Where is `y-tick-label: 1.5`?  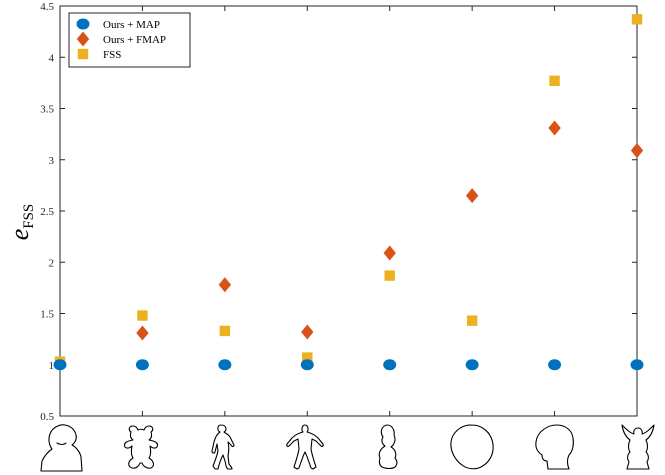 y-tick-label: 1.5 is located at coordinates (47, 315).